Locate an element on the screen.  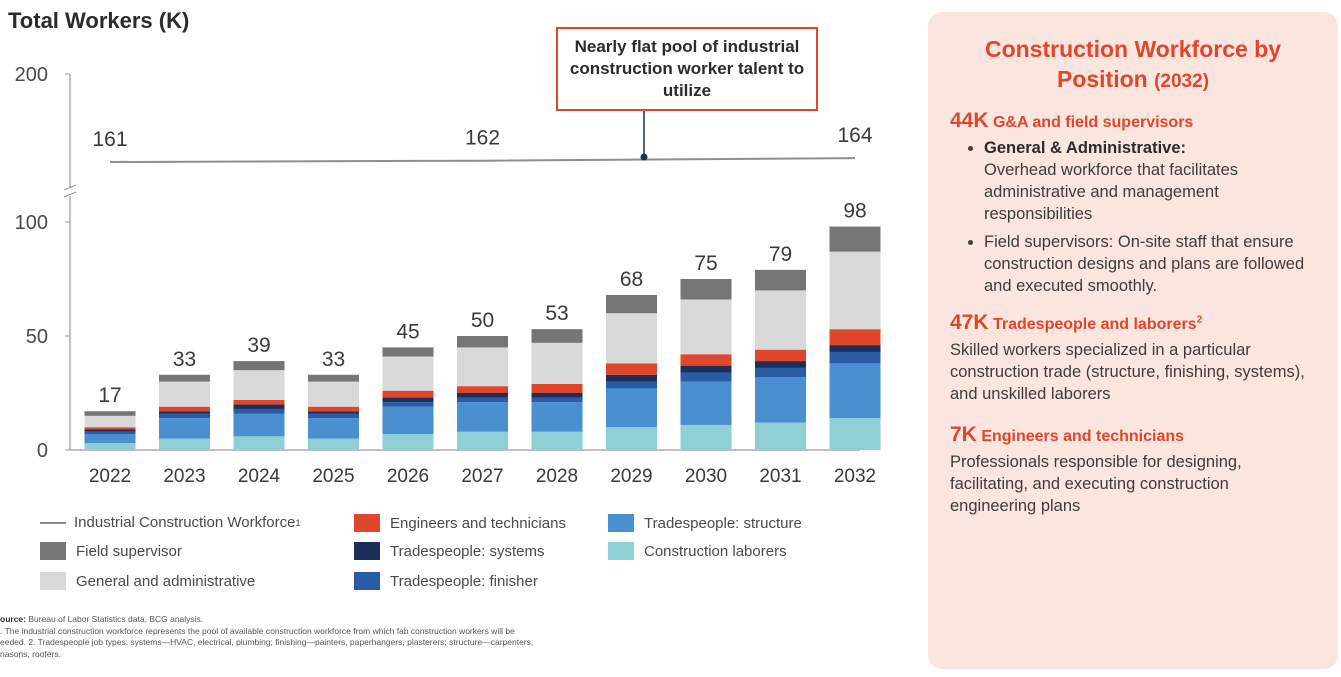
bar-total-label: 75 is located at coordinates (705, 263).